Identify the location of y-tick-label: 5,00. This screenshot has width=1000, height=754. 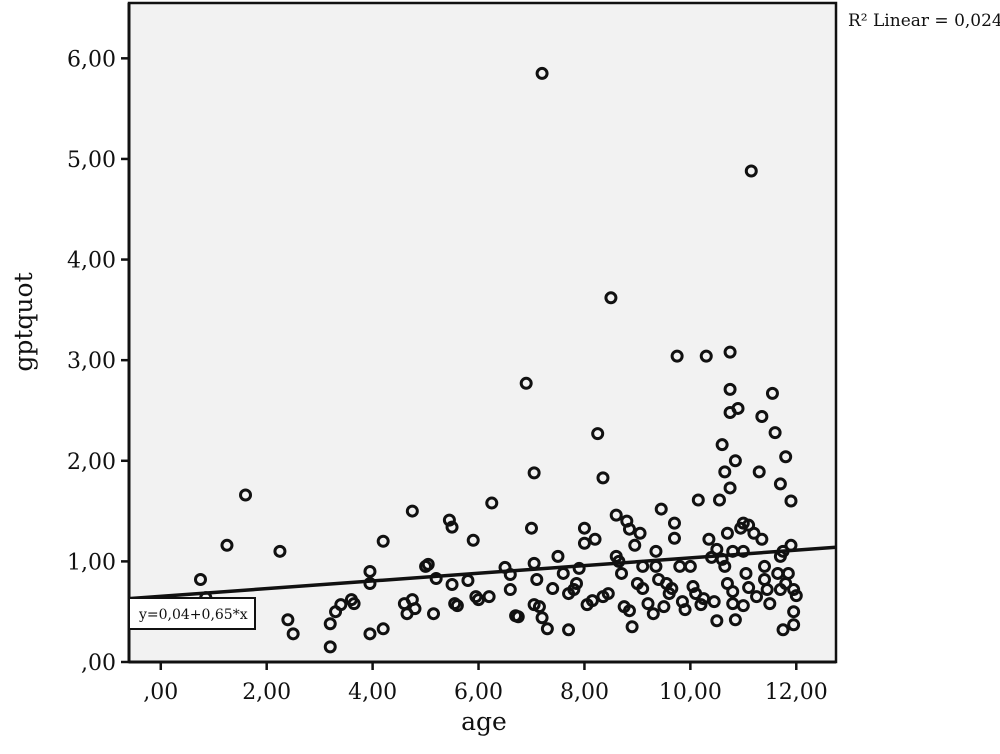
(91, 160).